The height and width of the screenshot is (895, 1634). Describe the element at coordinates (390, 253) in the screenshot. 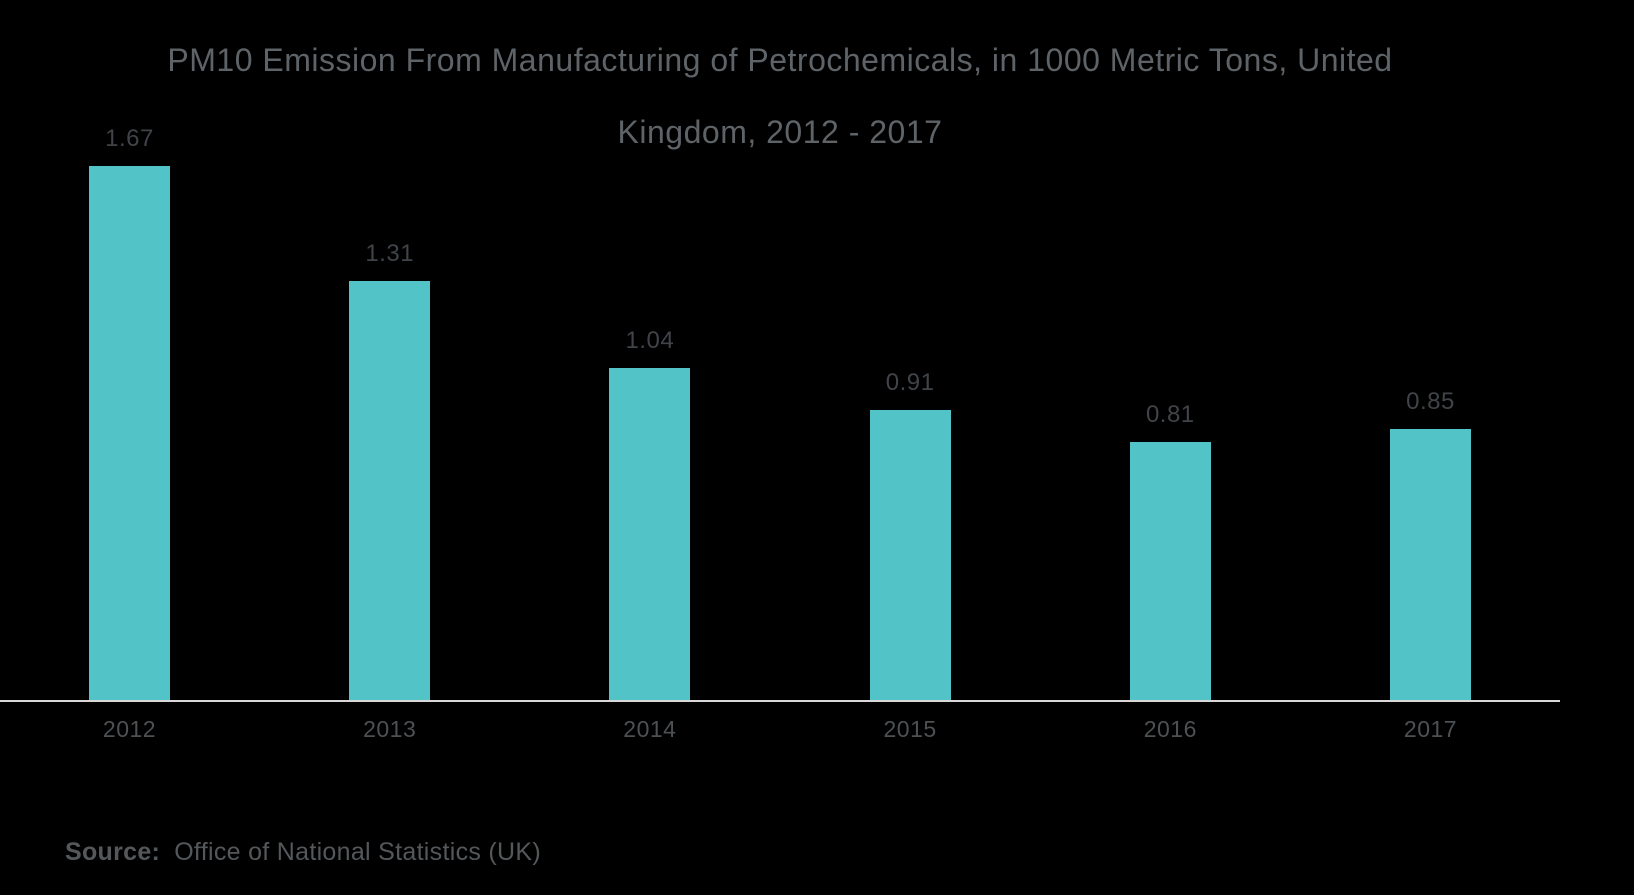

I see `bar-value-label-2013: 1.31` at that location.